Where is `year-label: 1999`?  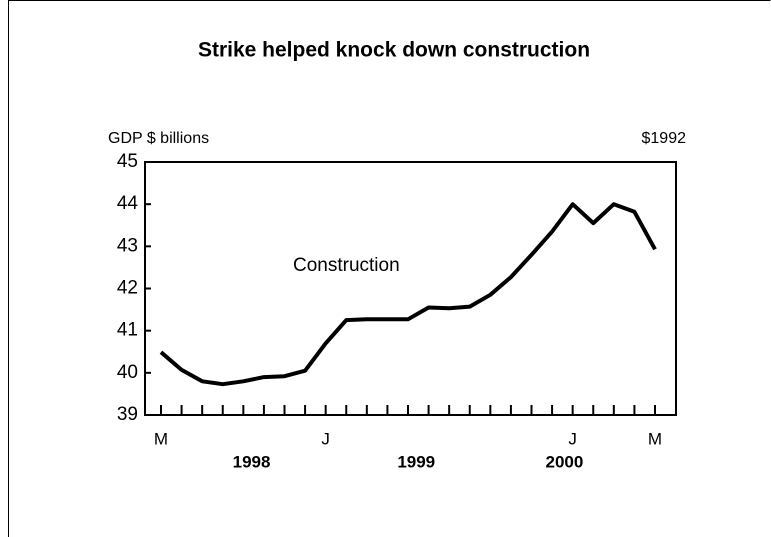 year-label: 1999 is located at coordinates (416, 461).